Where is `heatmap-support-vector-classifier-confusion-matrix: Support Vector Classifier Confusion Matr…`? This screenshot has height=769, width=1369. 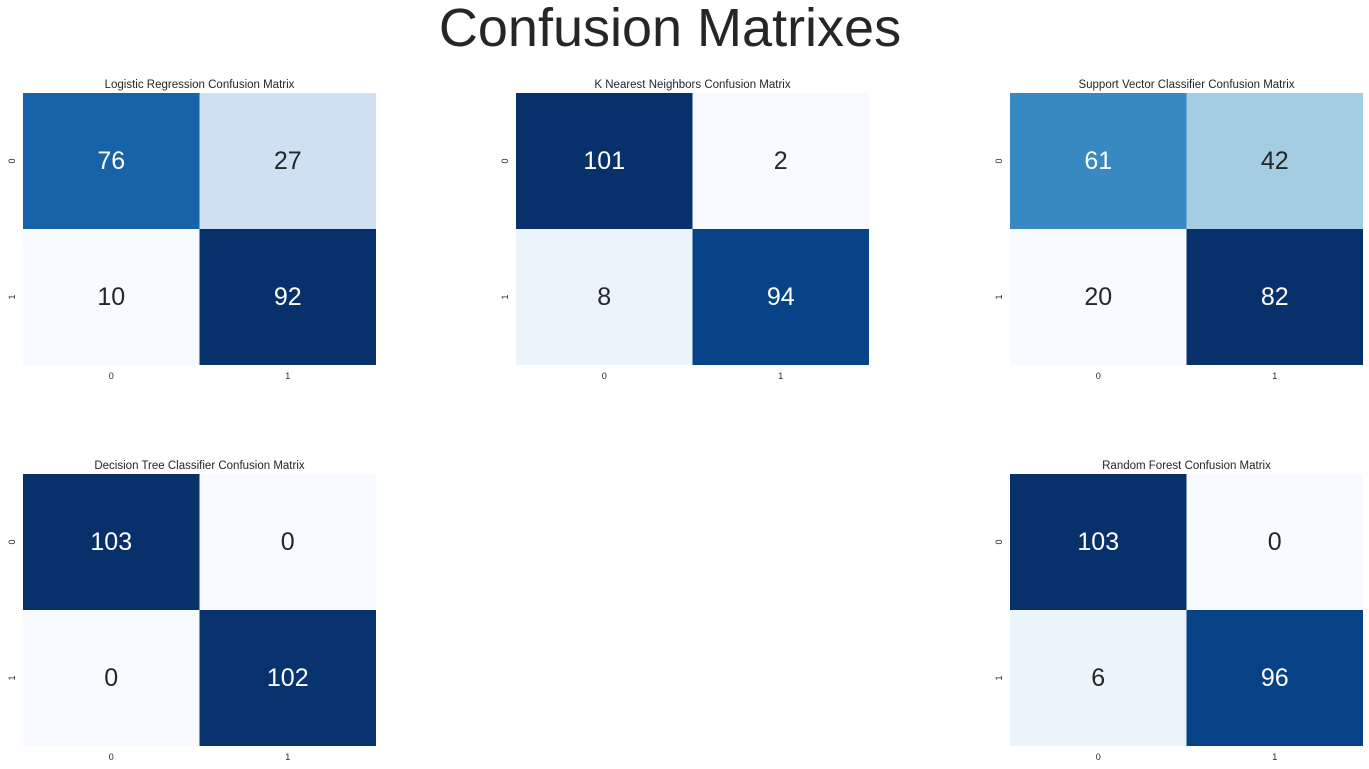 heatmap-support-vector-classifier-confusion-matrix: Support Vector Classifier Confusion Matr… is located at coordinates (1178, 230).